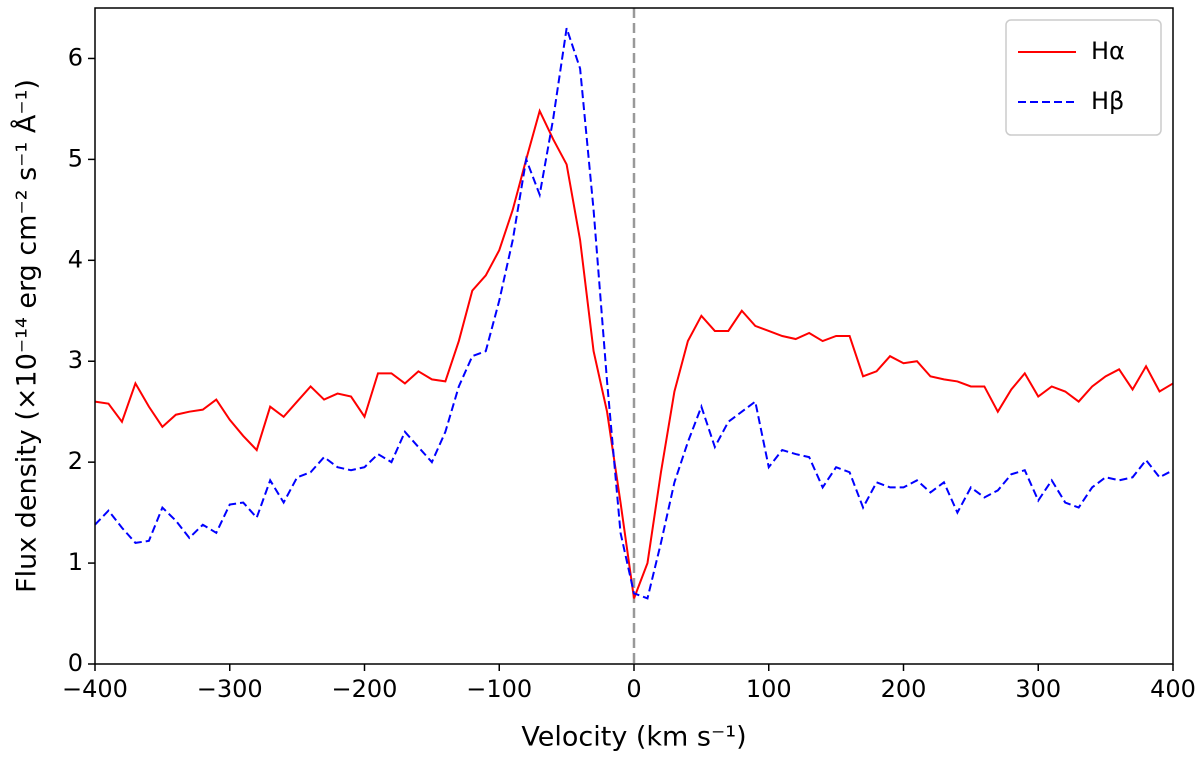 This screenshot has height=758, width=1200. I want to click on legend-label: Hβ, so click(1107, 101).